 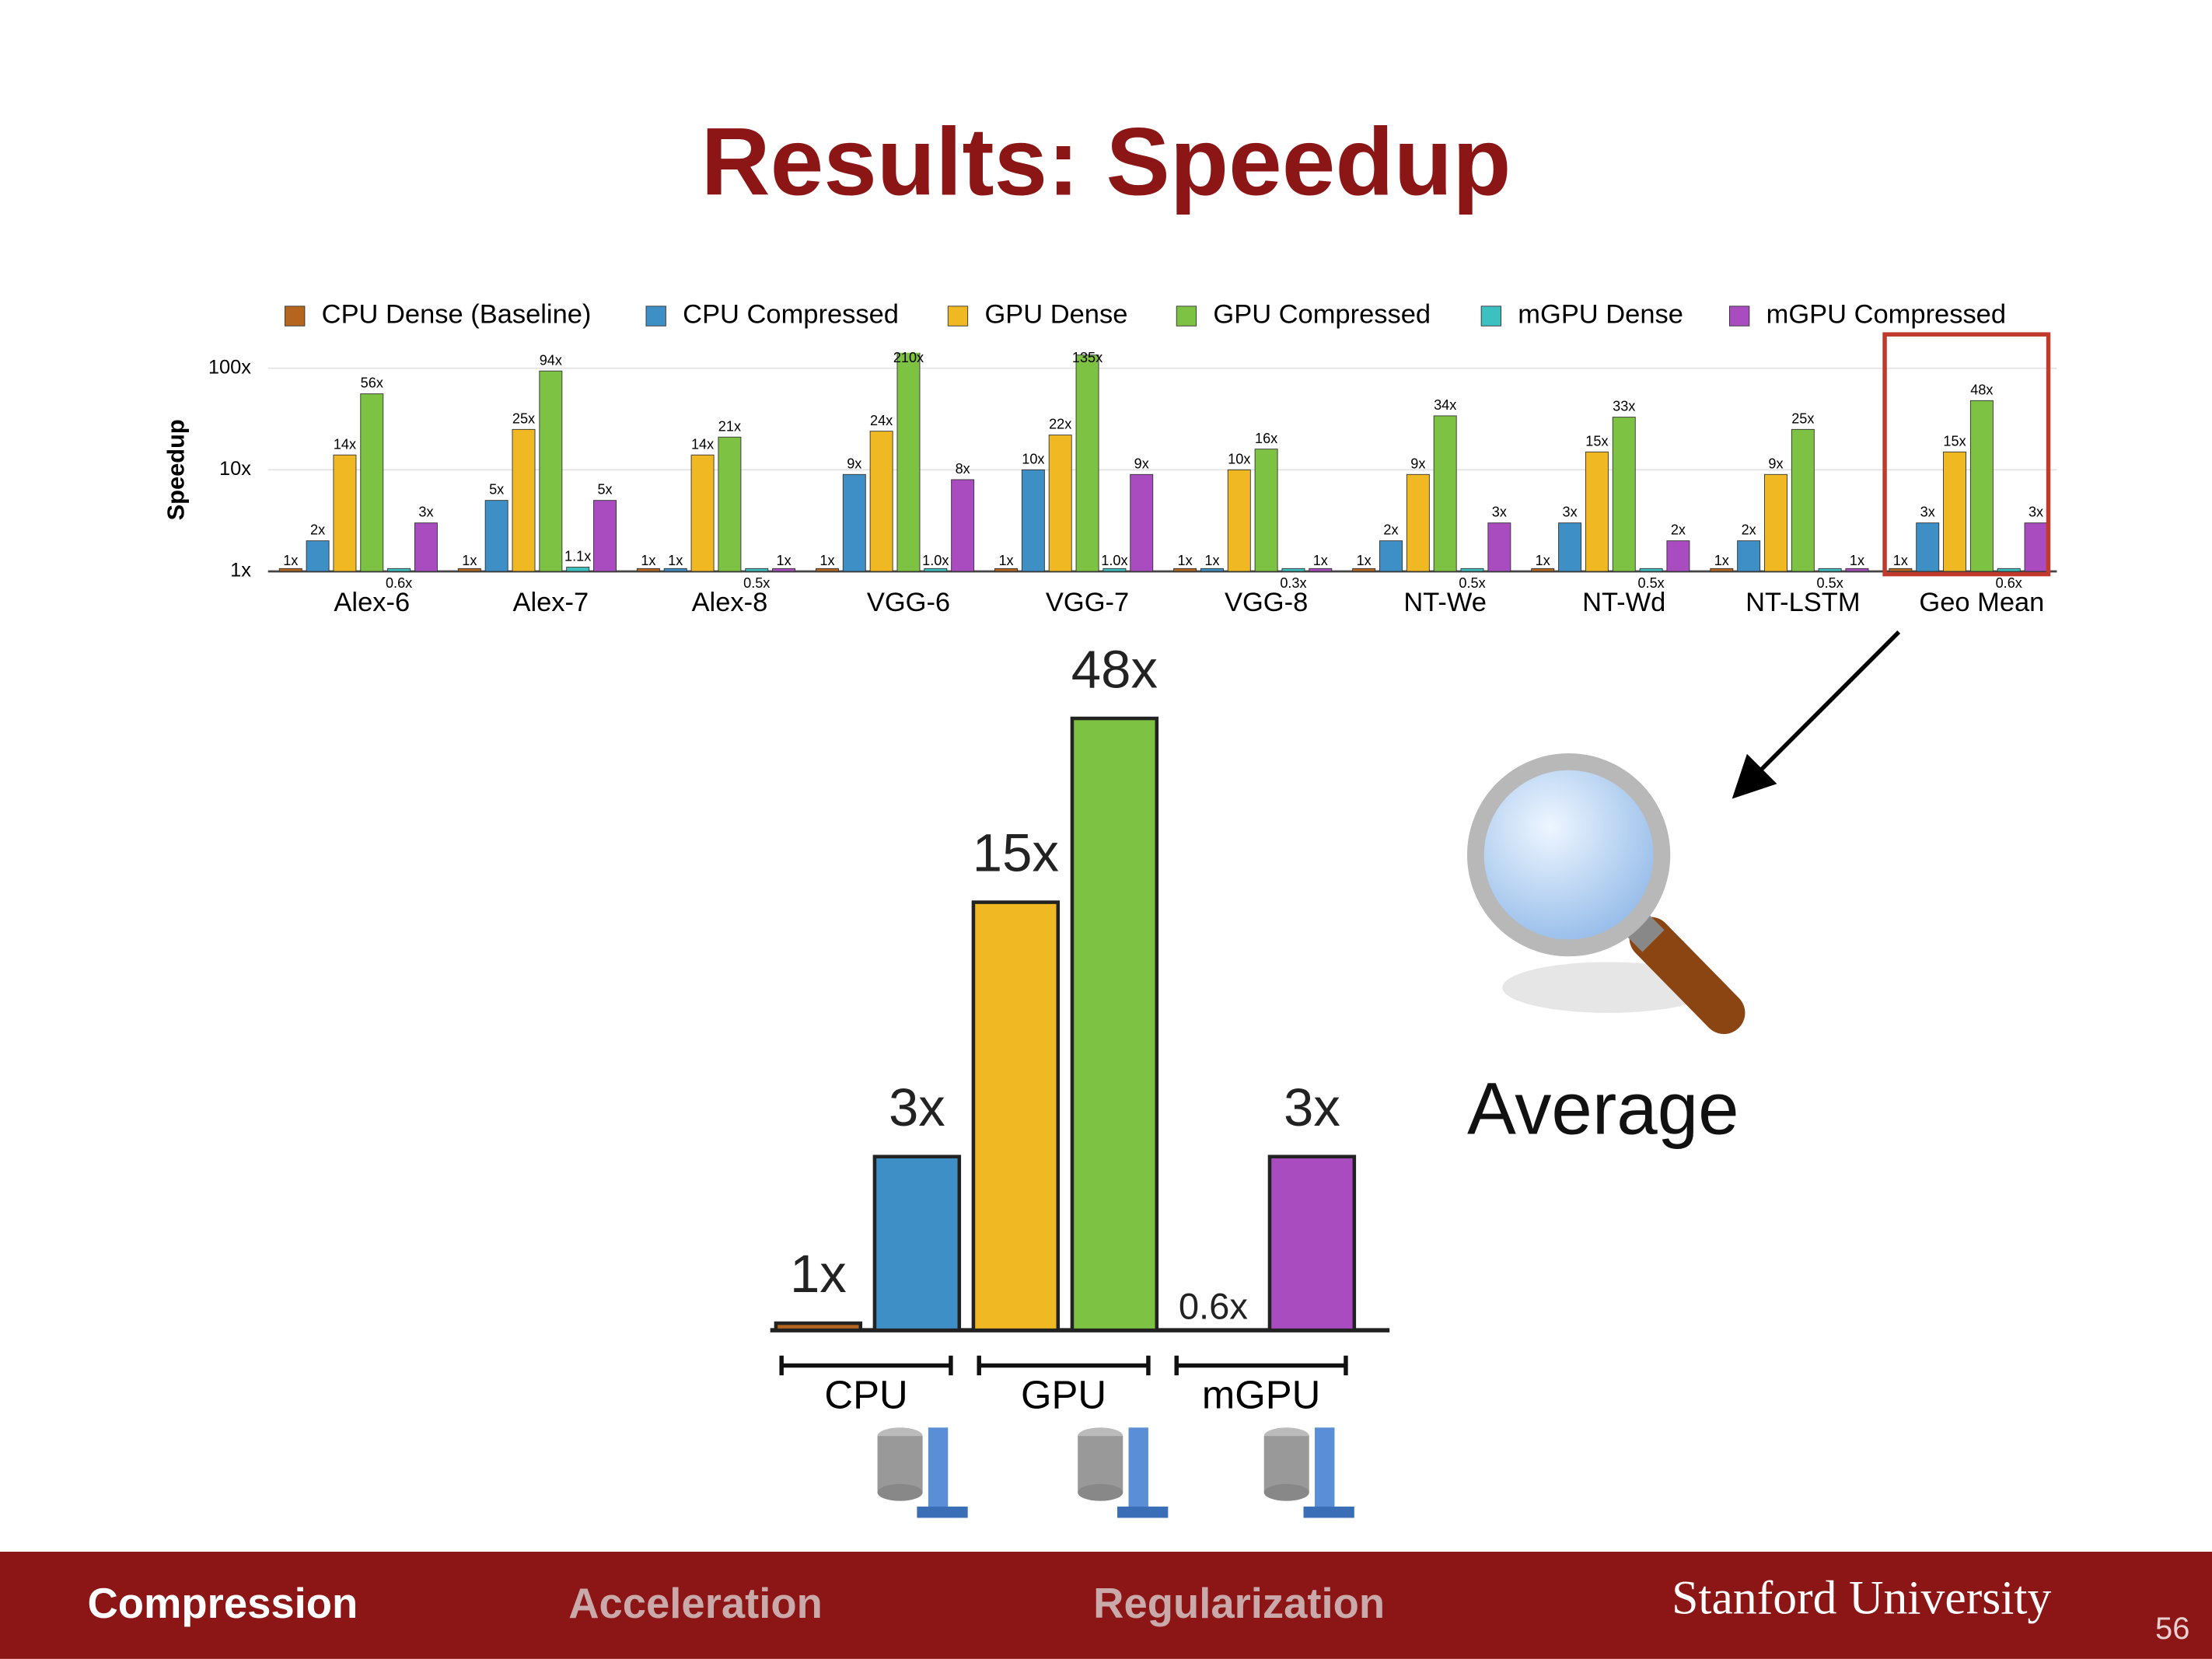 I want to click on value-label: 210x, so click(x=909, y=357).